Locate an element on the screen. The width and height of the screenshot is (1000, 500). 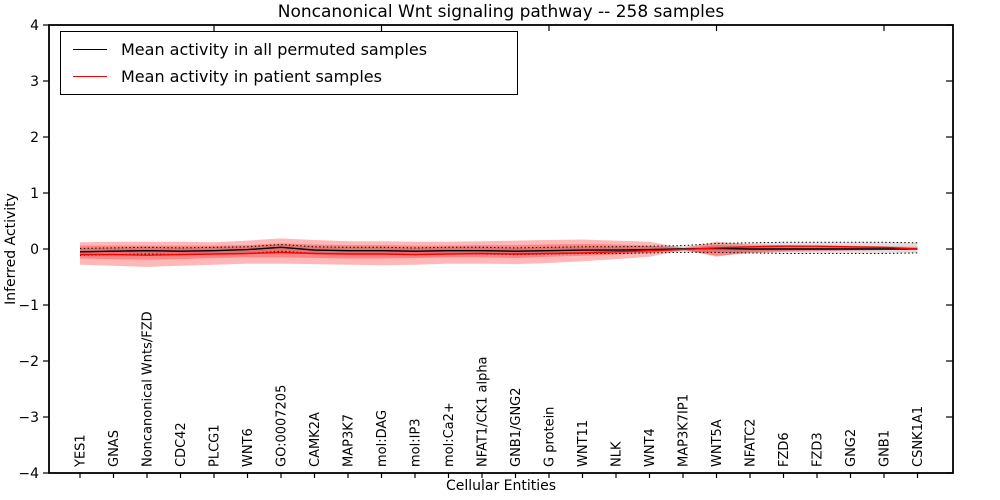
x-tick-label: CAMK2A is located at coordinates (315, 439).